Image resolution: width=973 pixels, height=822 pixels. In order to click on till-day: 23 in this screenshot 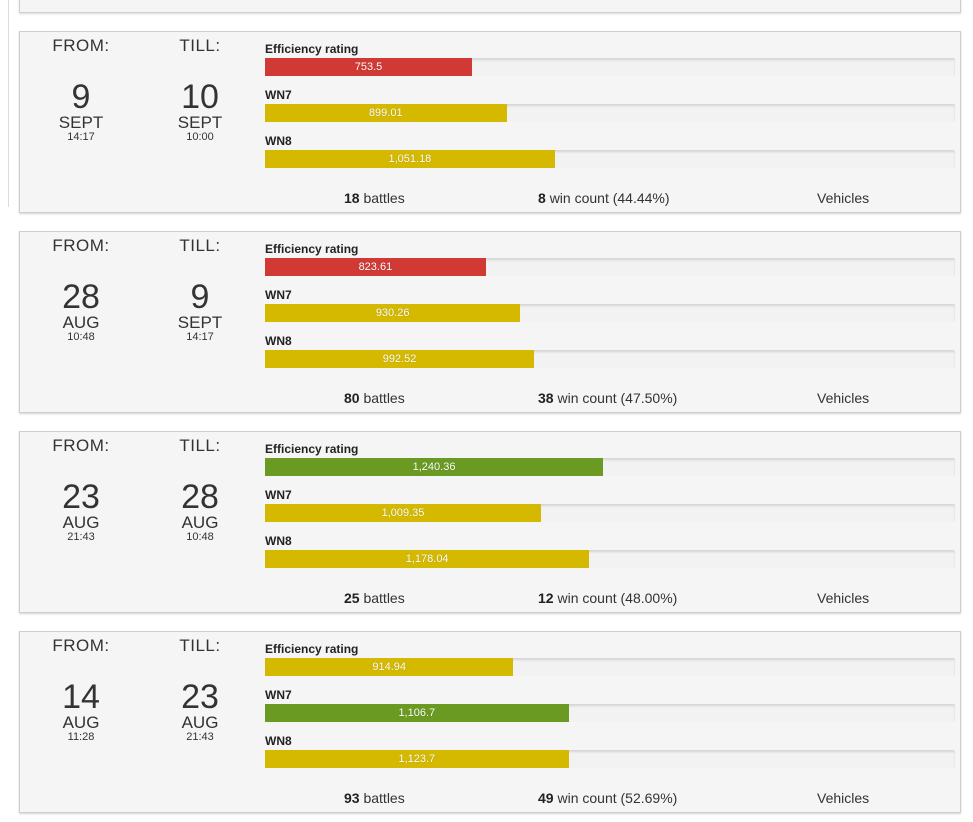, I will do `click(200, 697)`.